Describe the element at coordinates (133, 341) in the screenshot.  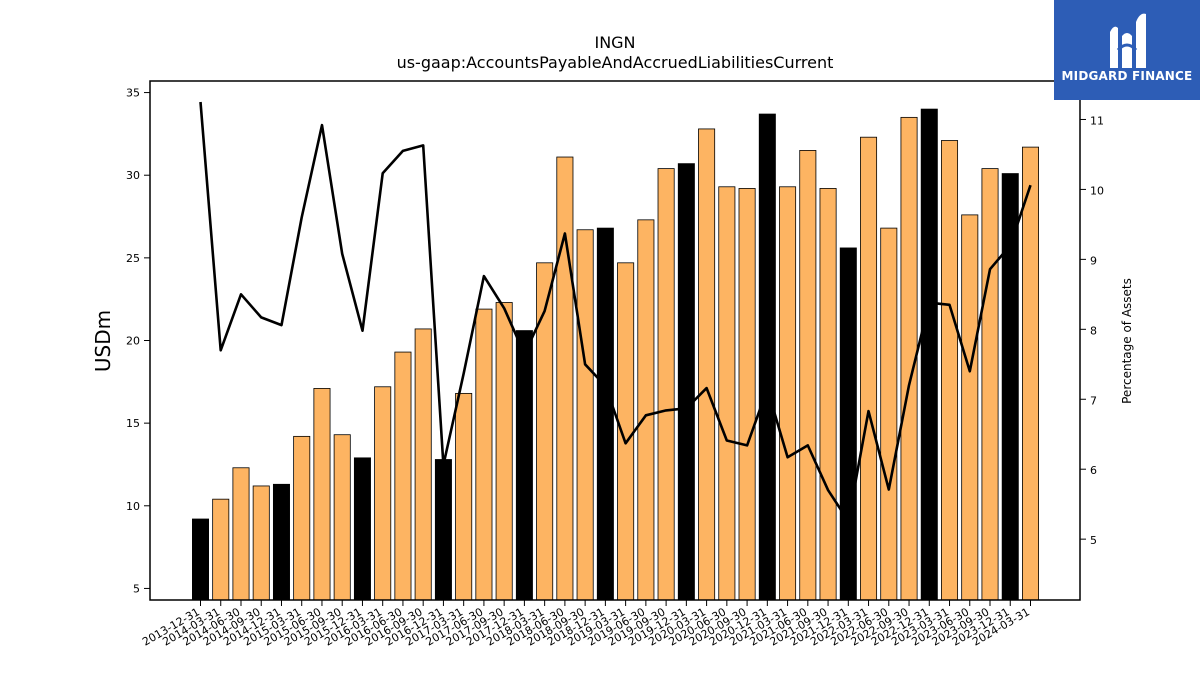
I see `left-tick-label: 20` at that location.